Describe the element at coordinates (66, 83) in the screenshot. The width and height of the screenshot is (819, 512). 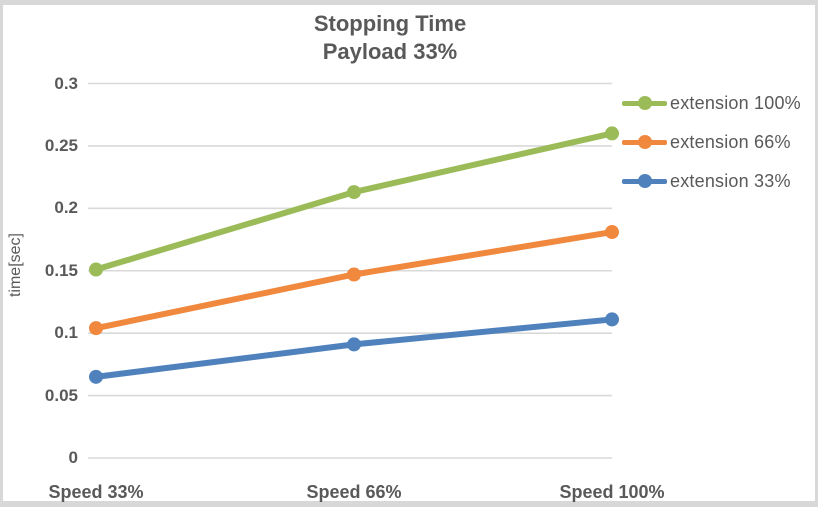
I see `y-tick-label-0.3: 0.3` at that location.